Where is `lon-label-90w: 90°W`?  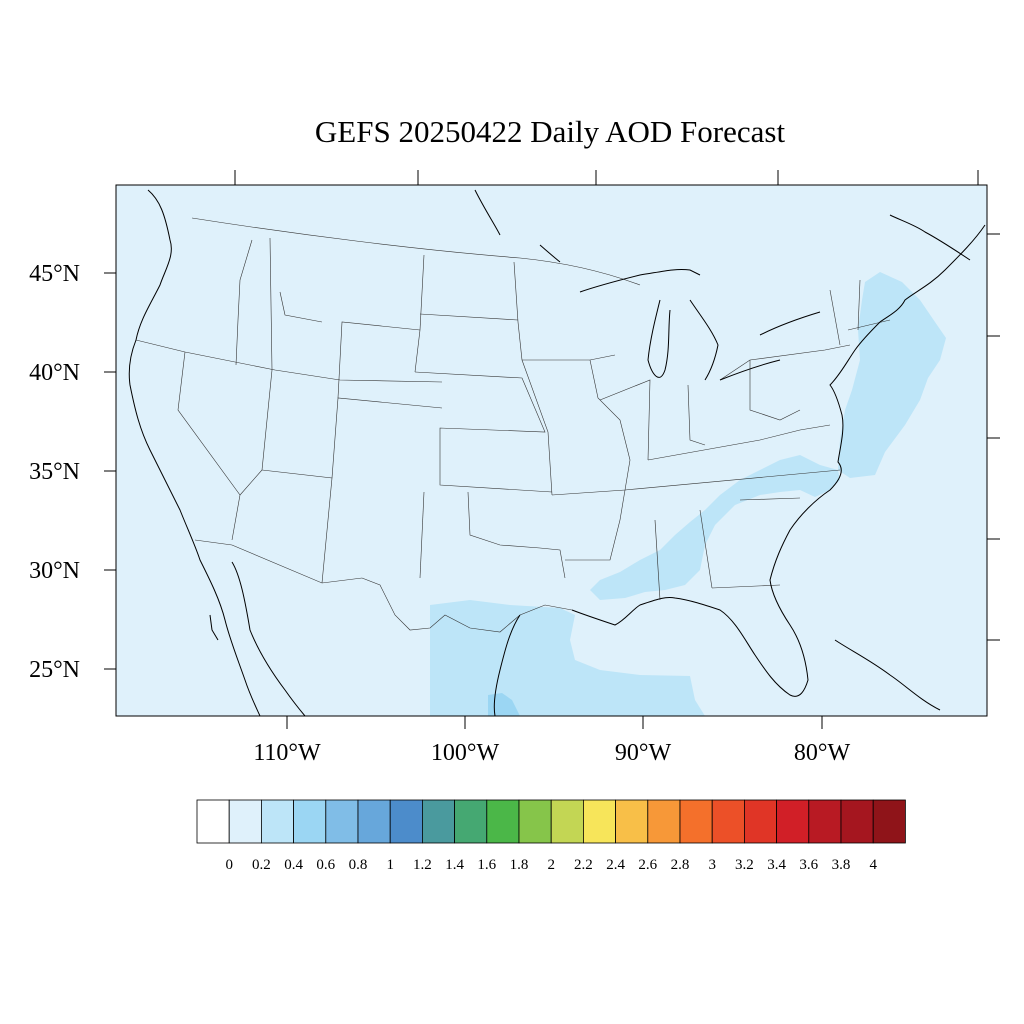 lon-label-90w: 90°W is located at coordinates (643, 753).